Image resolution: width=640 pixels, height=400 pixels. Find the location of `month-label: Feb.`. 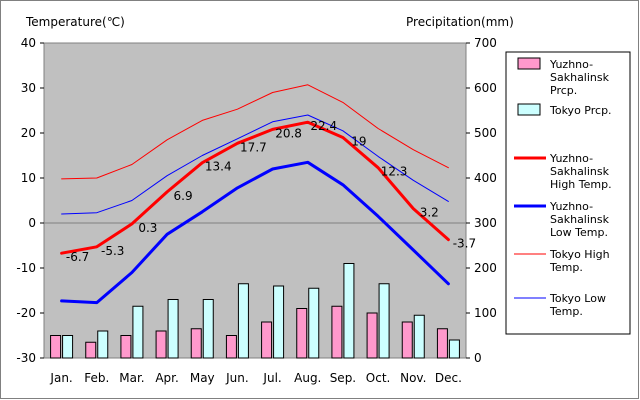

month-label: Feb. is located at coordinates (96, 378).